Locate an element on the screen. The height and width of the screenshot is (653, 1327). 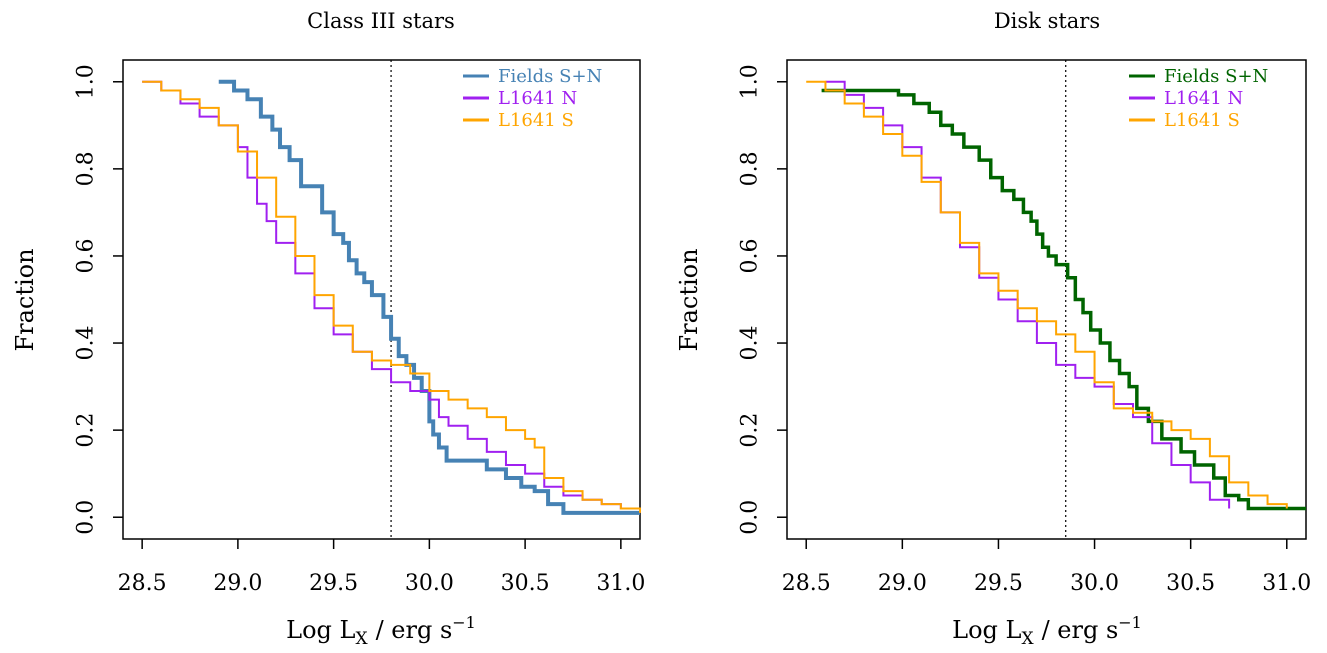
chart-title: Disk stars is located at coordinates (1047, 21).